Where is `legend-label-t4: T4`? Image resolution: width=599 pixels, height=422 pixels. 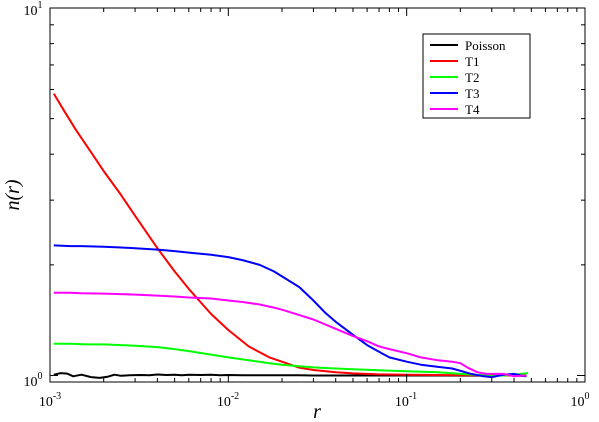
legend-label-t4: T4 is located at coordinates (472, 109).